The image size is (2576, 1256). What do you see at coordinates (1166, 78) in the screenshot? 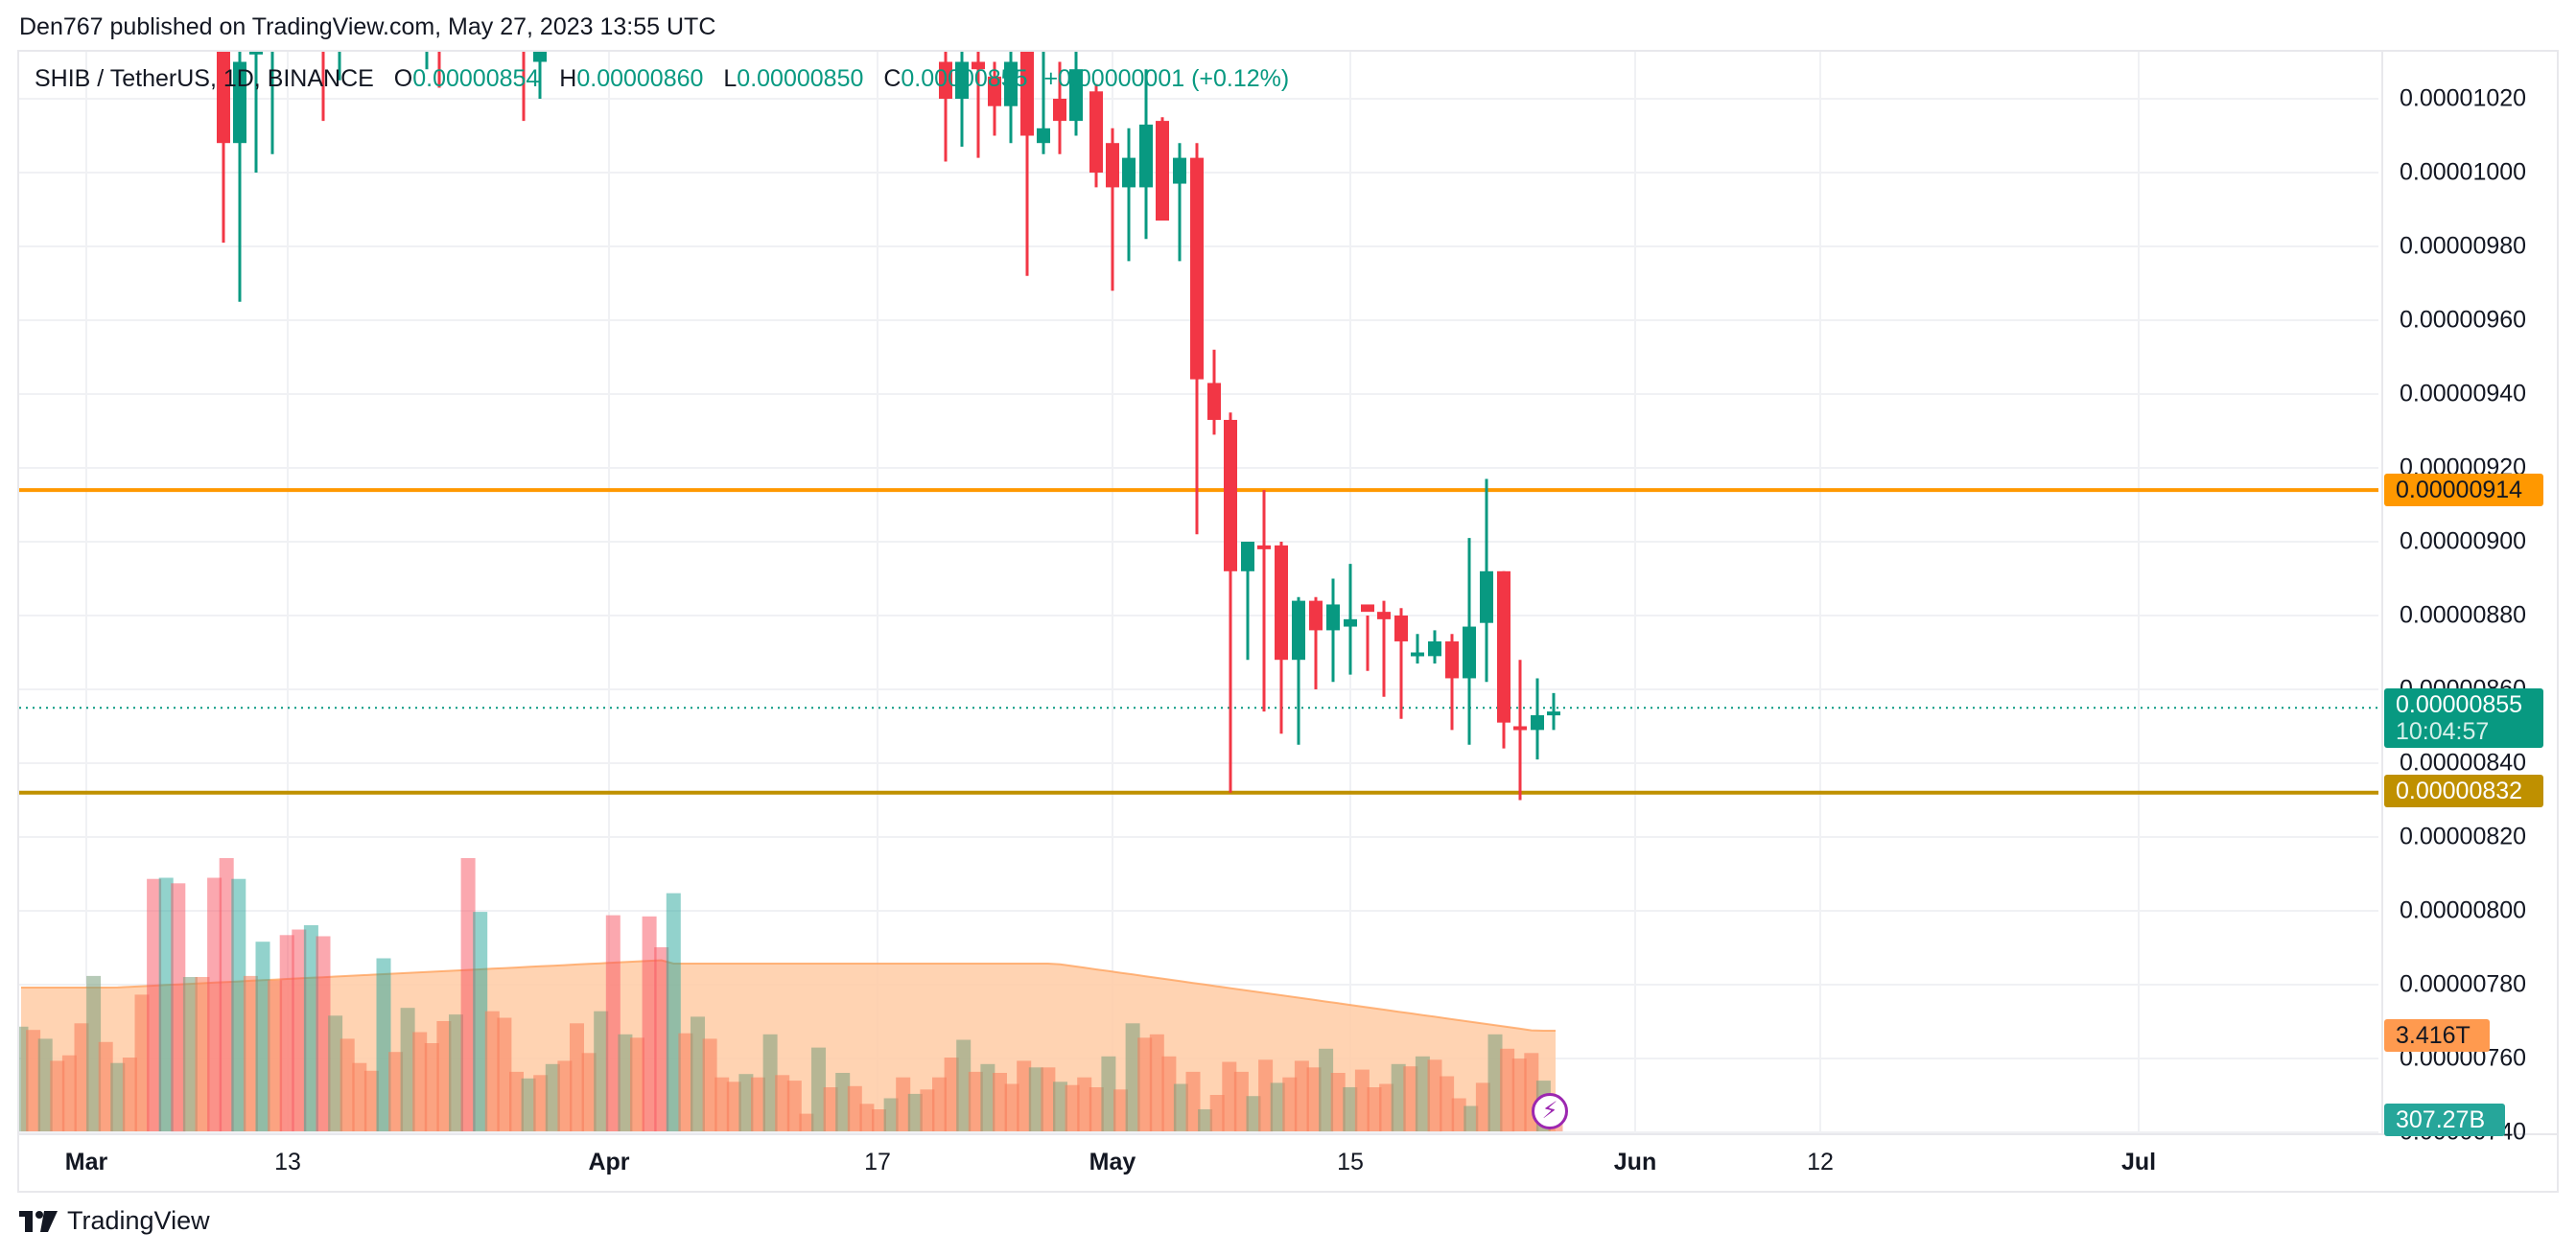
I see `change-value: +0.00000001 (+0.12%)` at bounding box center [1166, 78].